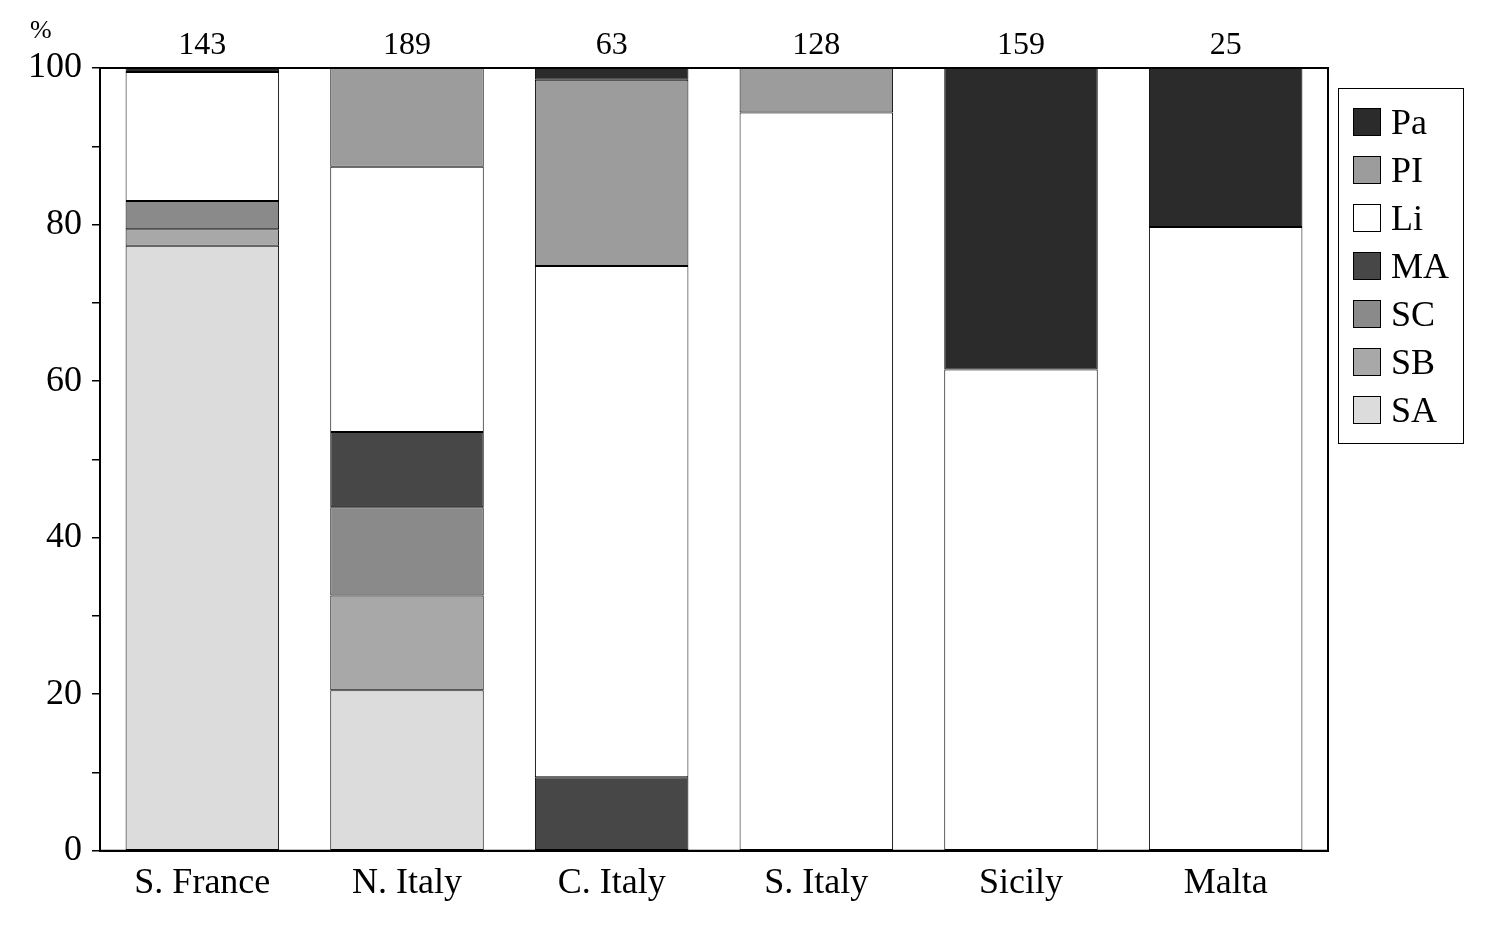  What do you see at coordinates (202, 43) in the screenshot?
I see `text: 143` at bounding box center [202, 43].